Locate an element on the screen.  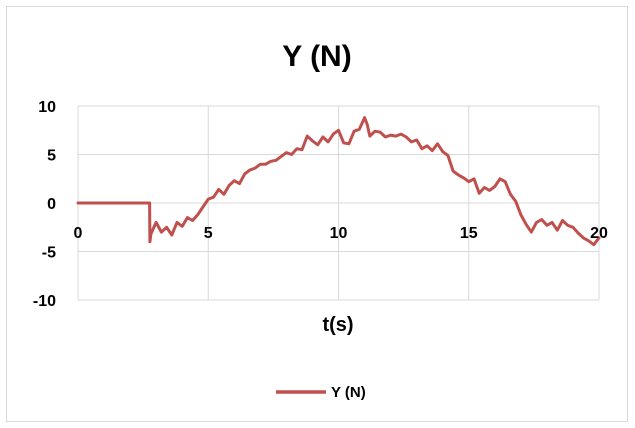
y-axis-tick-labels: 10 5 0 -5 -10 is located at coordinates (44, 204).